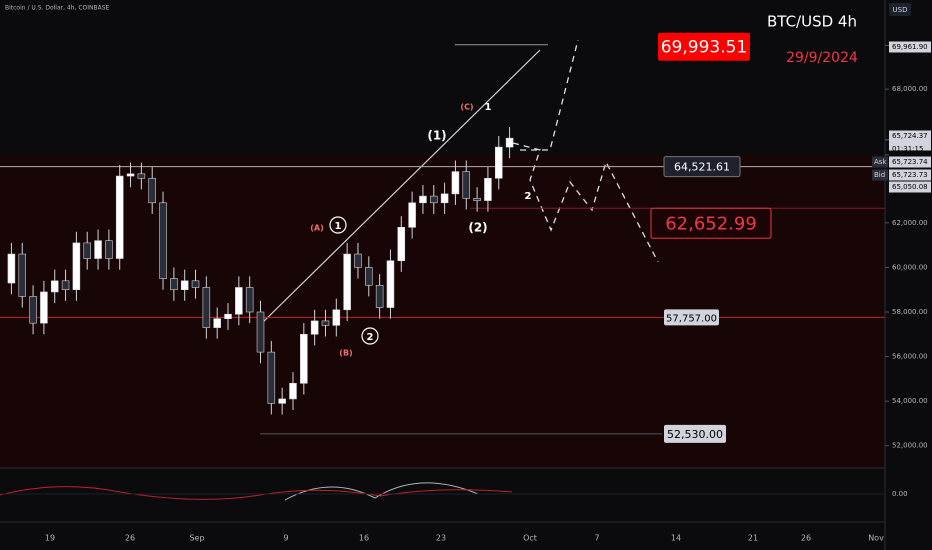 The width and height of the screenshot is (932, 550). Describe the element at coordinates (910, 267) in the screenshot. I see `y-tick-label: 60,000.00` at that location.